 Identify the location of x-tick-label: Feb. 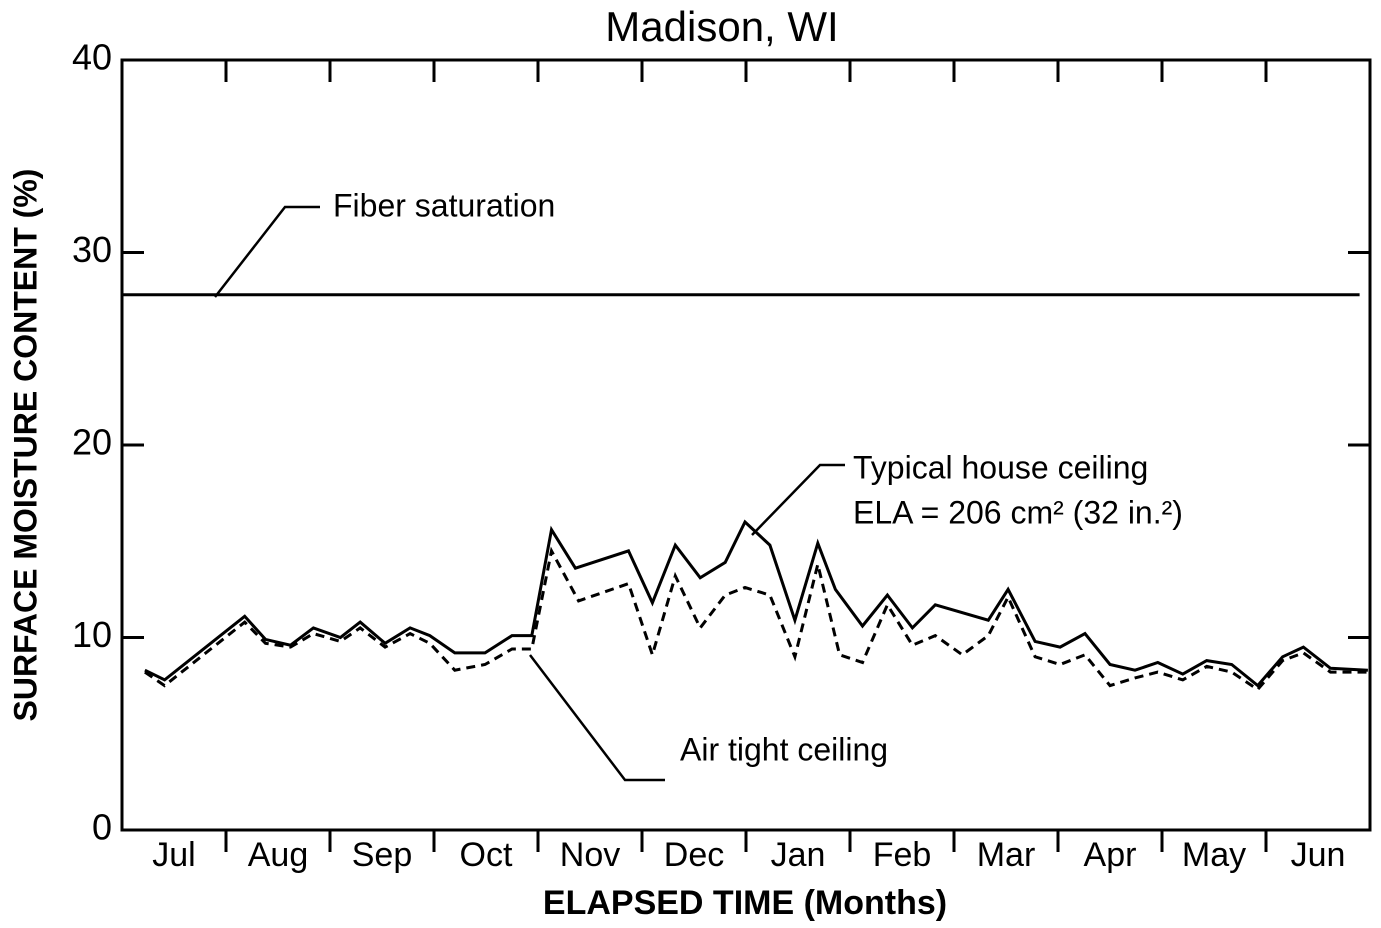
(902, 855).